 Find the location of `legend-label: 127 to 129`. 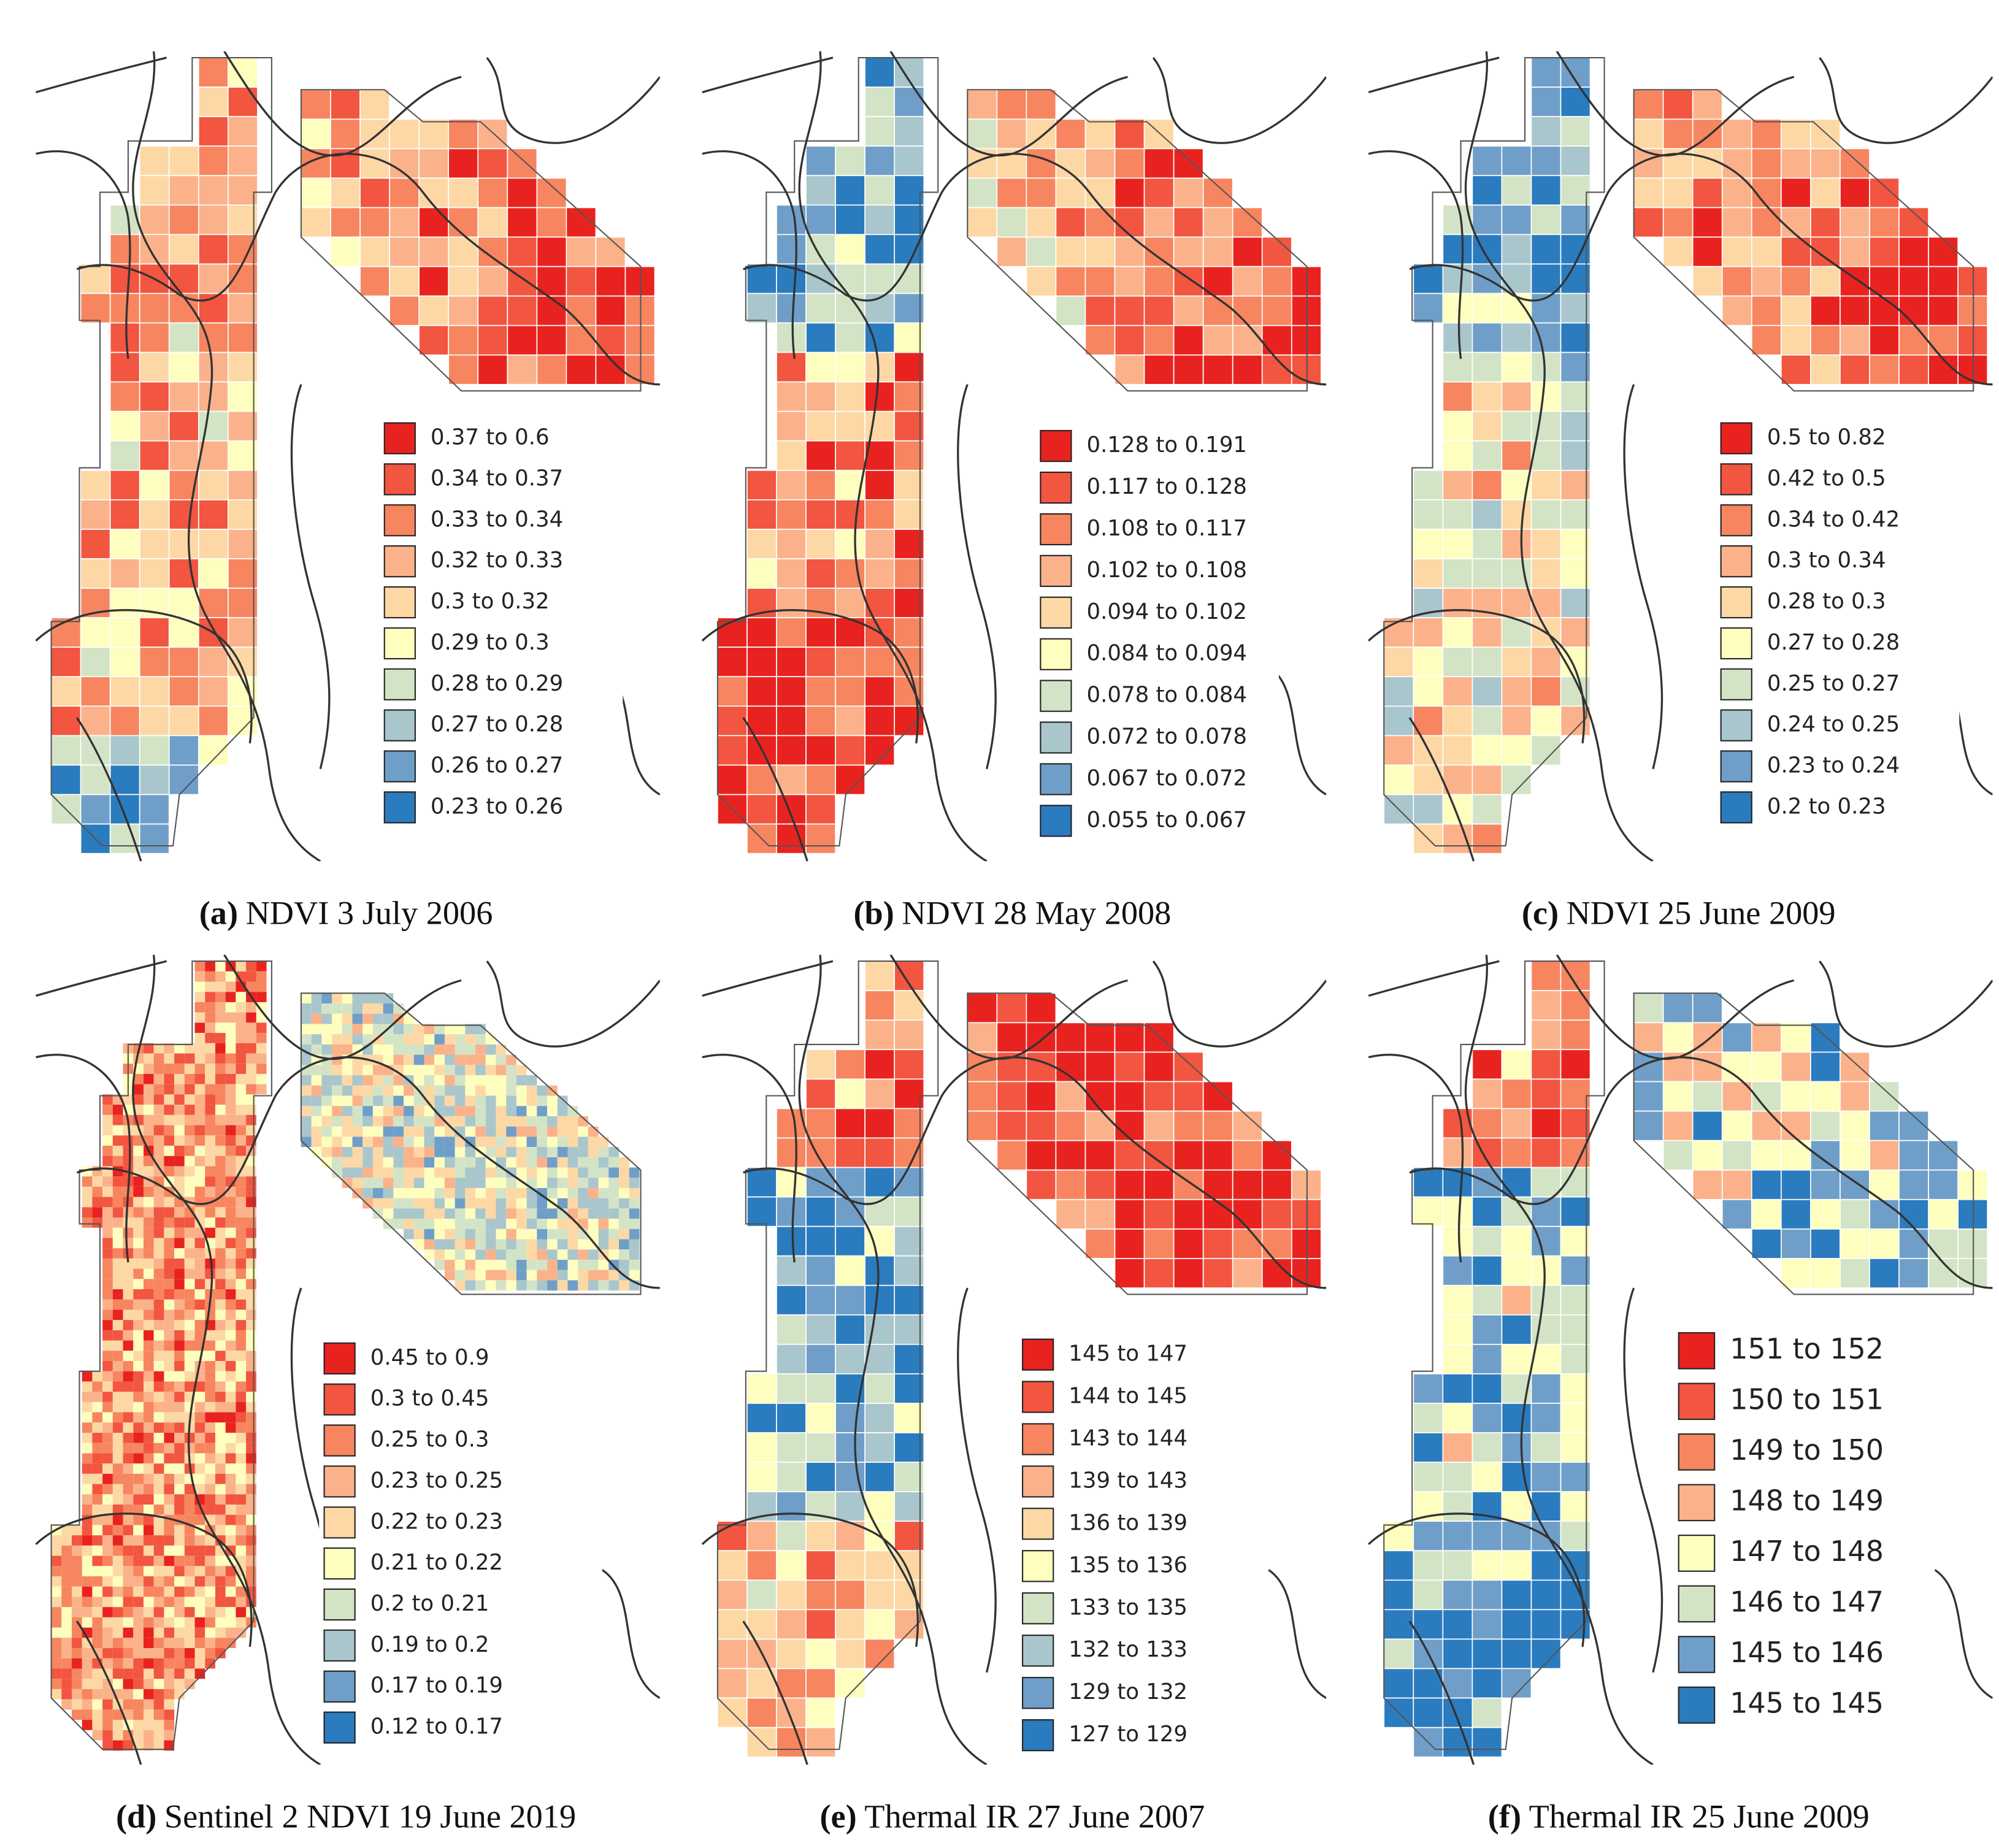

legend-label: 127 to 129 is located at coordinates (1128, 1734).